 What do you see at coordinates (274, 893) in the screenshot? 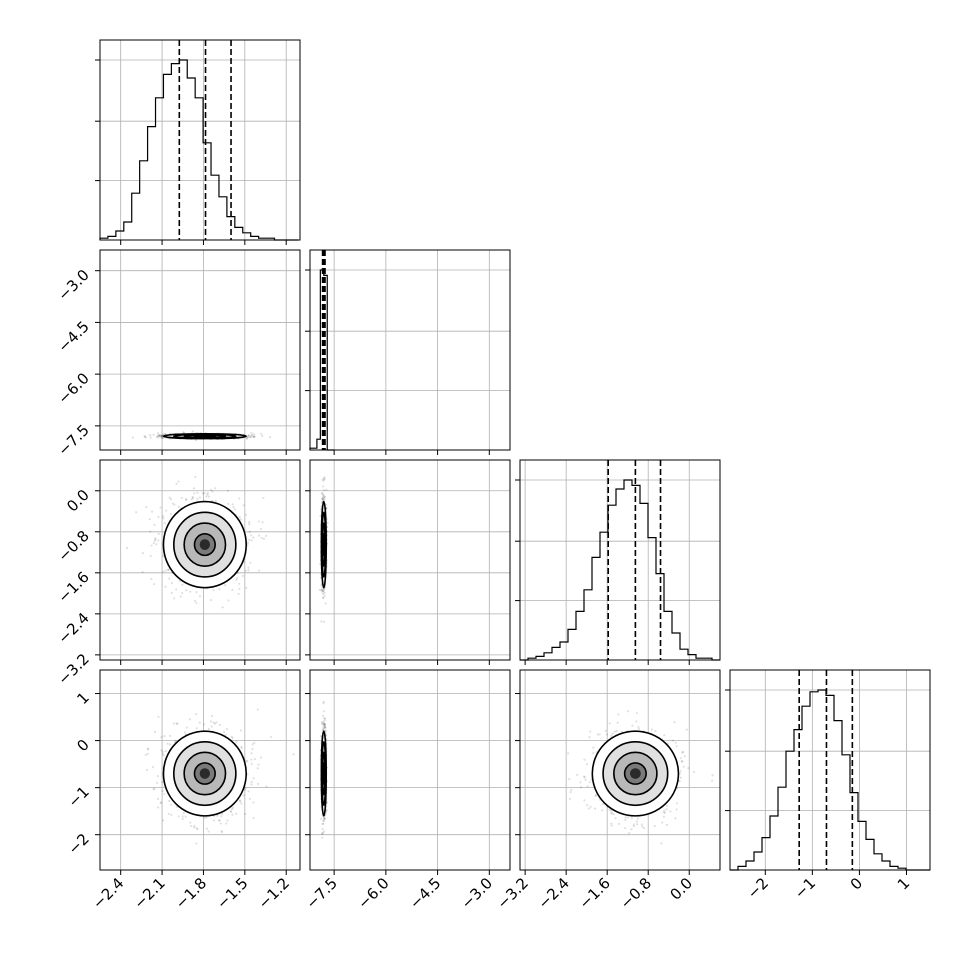
I see `x-tick-label: −1.2` at bounding box center [274, 893].